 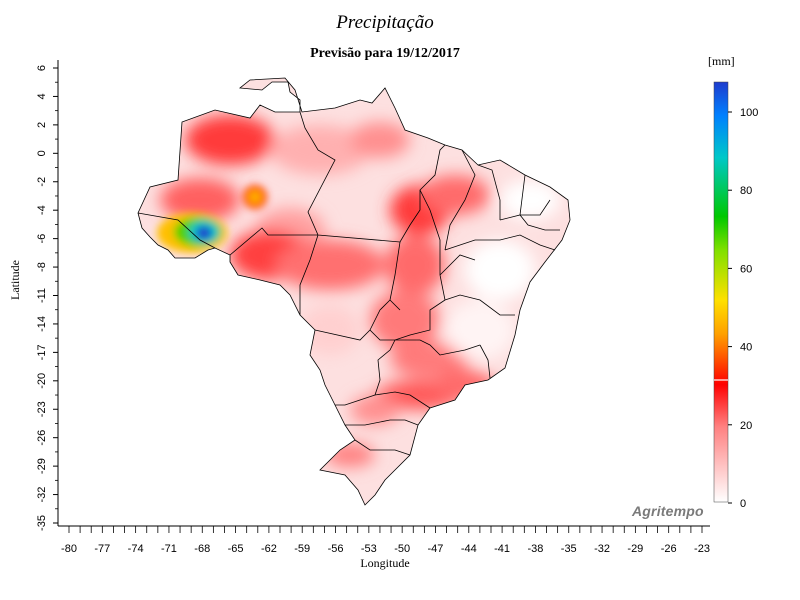 What do you see at coordinates (602, 549) in the screenshot?
I see `x-tick-label: -32` at bounding box center [602, 549].